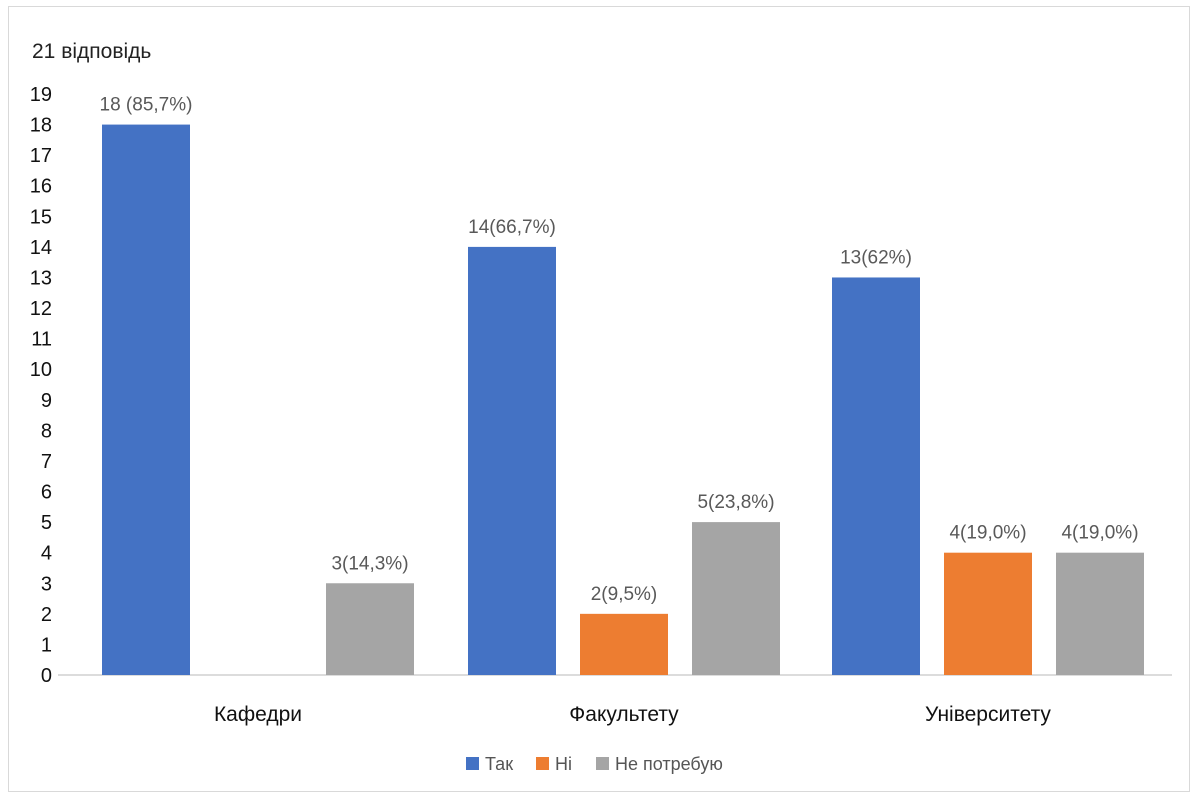 This screenshot has width=1200, height=800. What do you see at coordinates (369, 563) in the screenshot?
I see `data-label: 3(14,3%)` at bounding box center [369, 563].